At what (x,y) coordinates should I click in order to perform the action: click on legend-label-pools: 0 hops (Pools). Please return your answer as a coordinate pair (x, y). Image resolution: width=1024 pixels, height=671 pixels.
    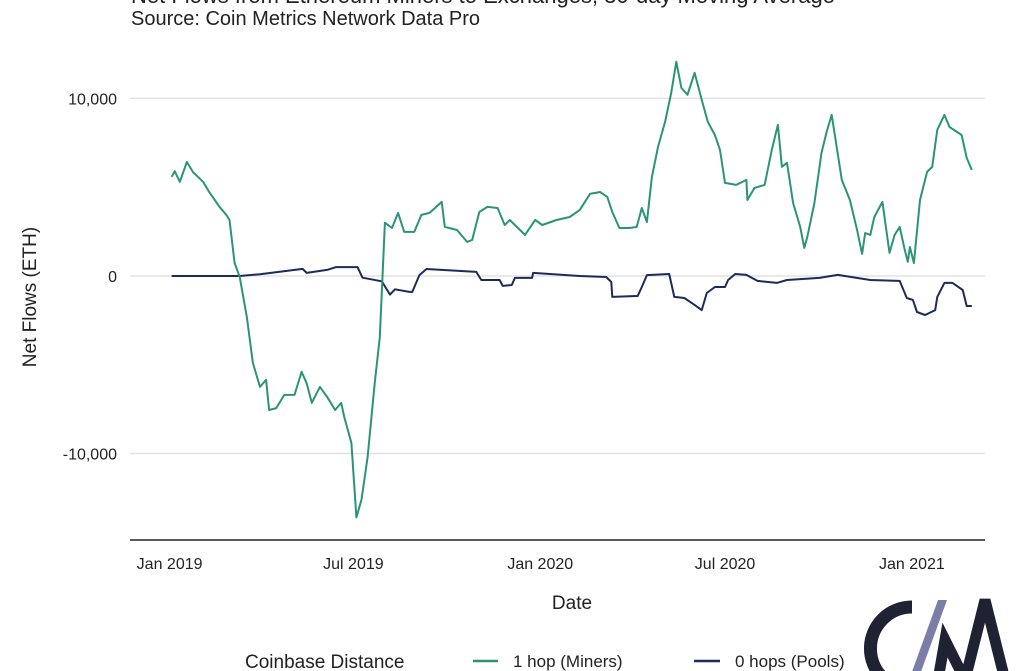
    Looking at the image, I should click on (790, 661).